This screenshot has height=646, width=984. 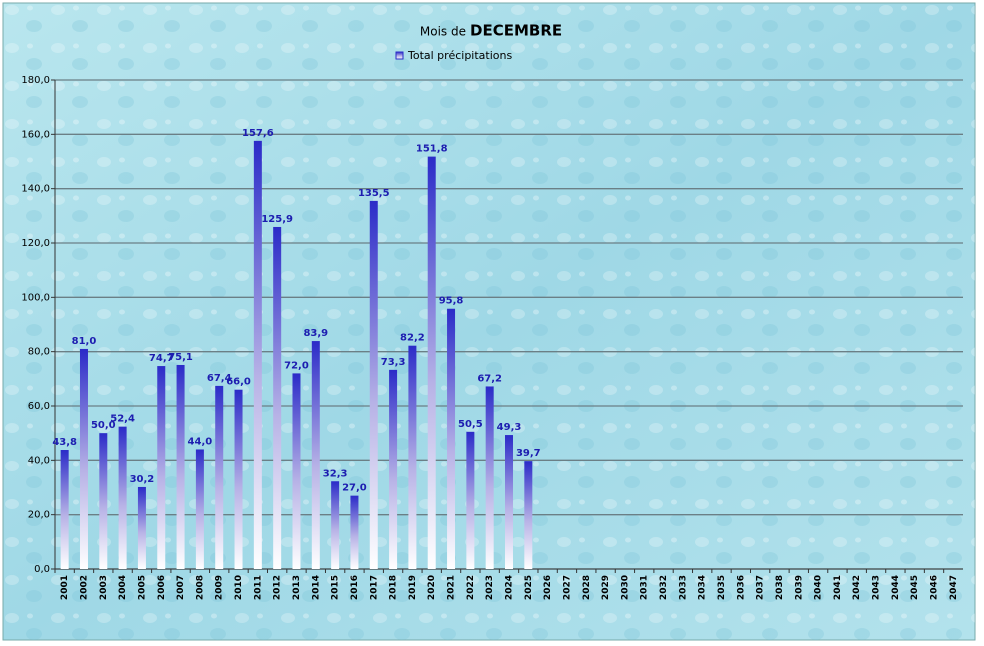 What do you see at coordinates (297, 587) in the screenshot?
I see `x-tick-label: 2013` at bounding box center [297, 587].